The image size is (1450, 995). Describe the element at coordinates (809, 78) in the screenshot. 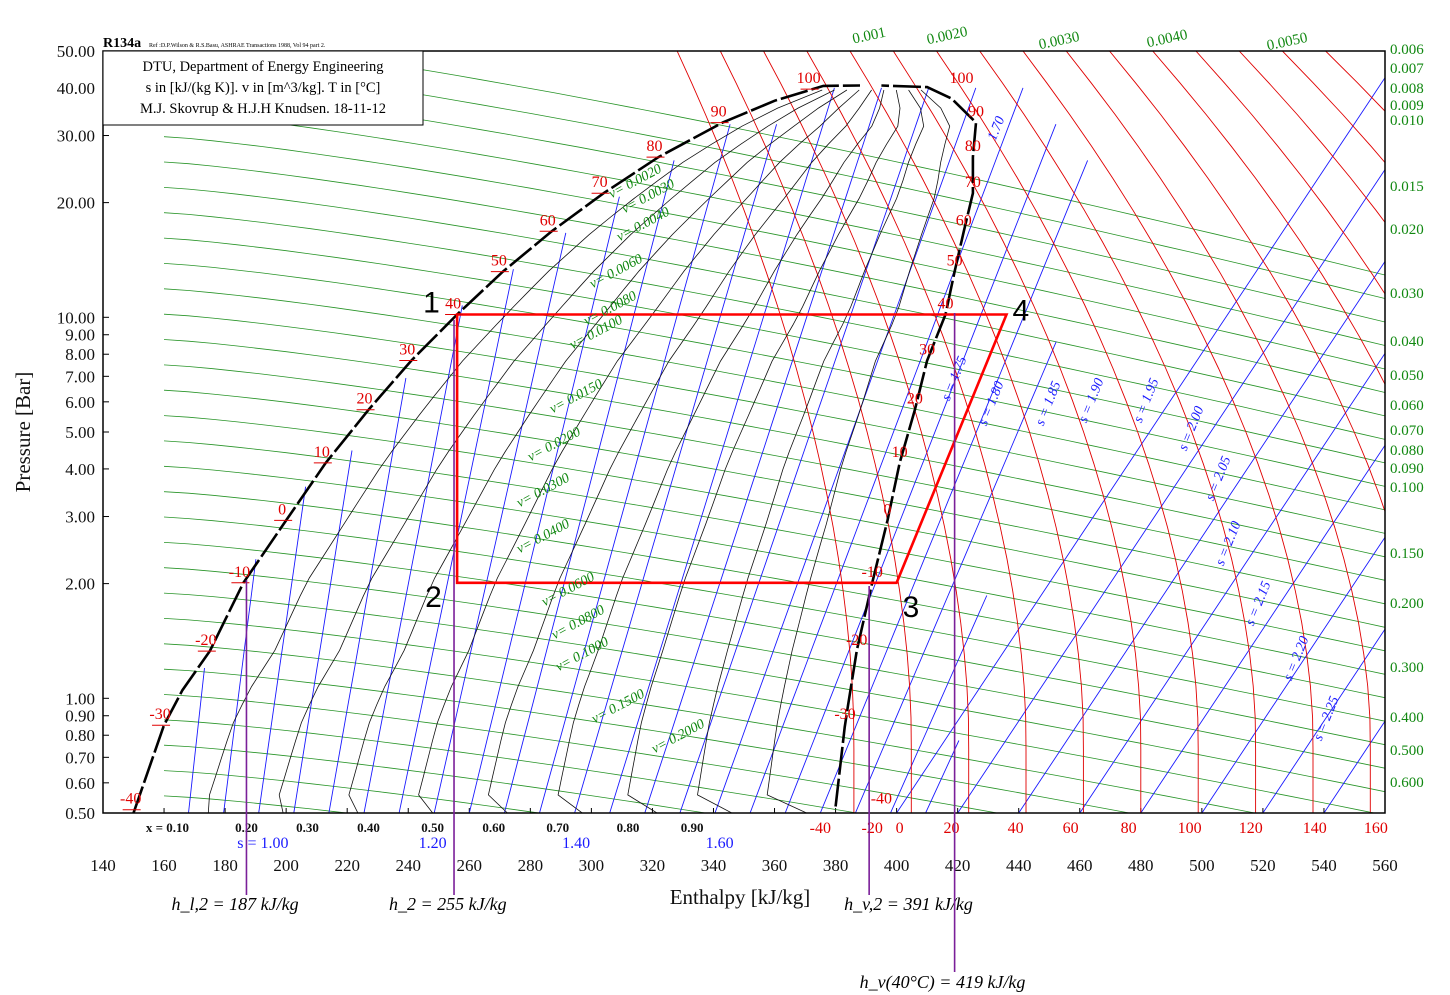

I see `sat-temp-label: 100` at that location.